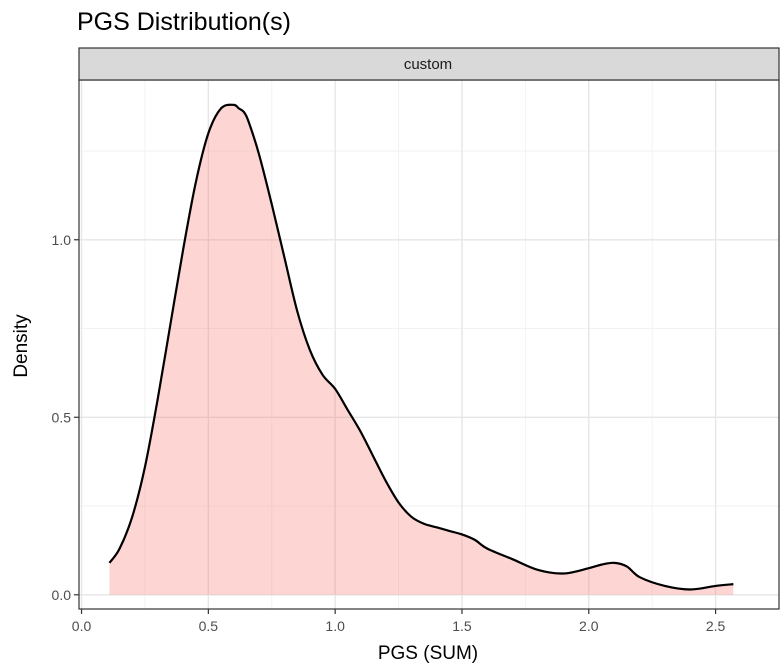 This screenshot has width=784, height=664. I want to click on facet-strip, so click(429, 64).